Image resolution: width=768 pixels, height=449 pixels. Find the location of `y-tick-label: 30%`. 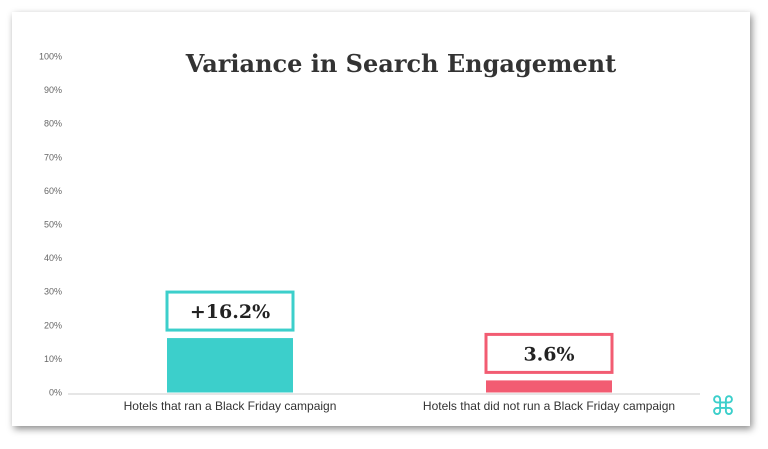

y-tick-label: 30% is located at coordinates (53, 292).